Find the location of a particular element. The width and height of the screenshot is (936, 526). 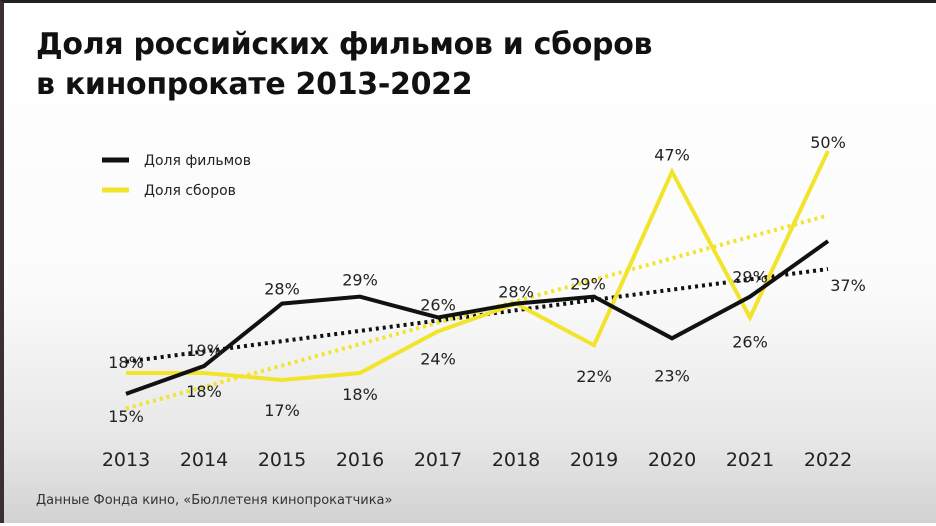

legend-label: Доля фильмов is located at coordinates (197, 161).